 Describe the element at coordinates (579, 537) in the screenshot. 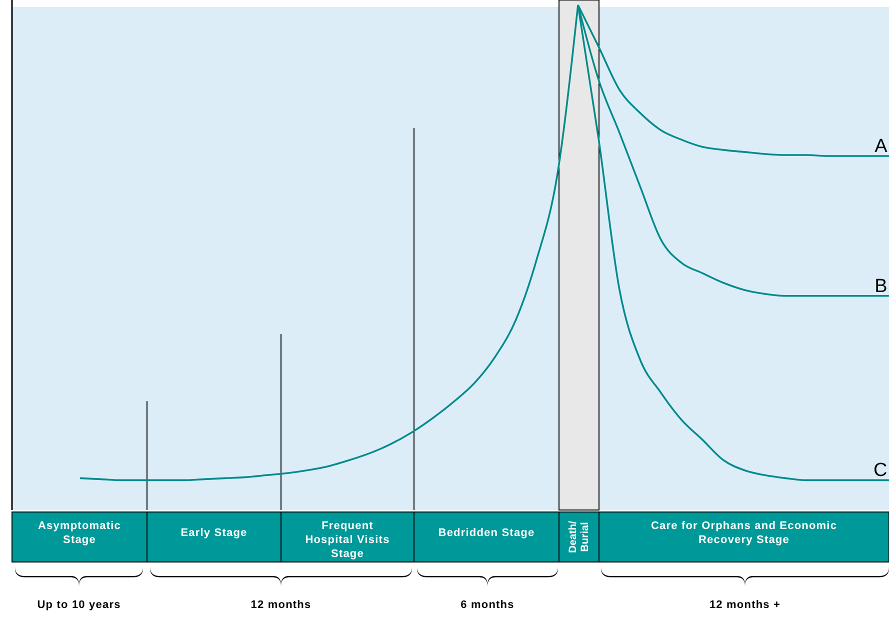

I see `text: Death/ Burial` at that location.